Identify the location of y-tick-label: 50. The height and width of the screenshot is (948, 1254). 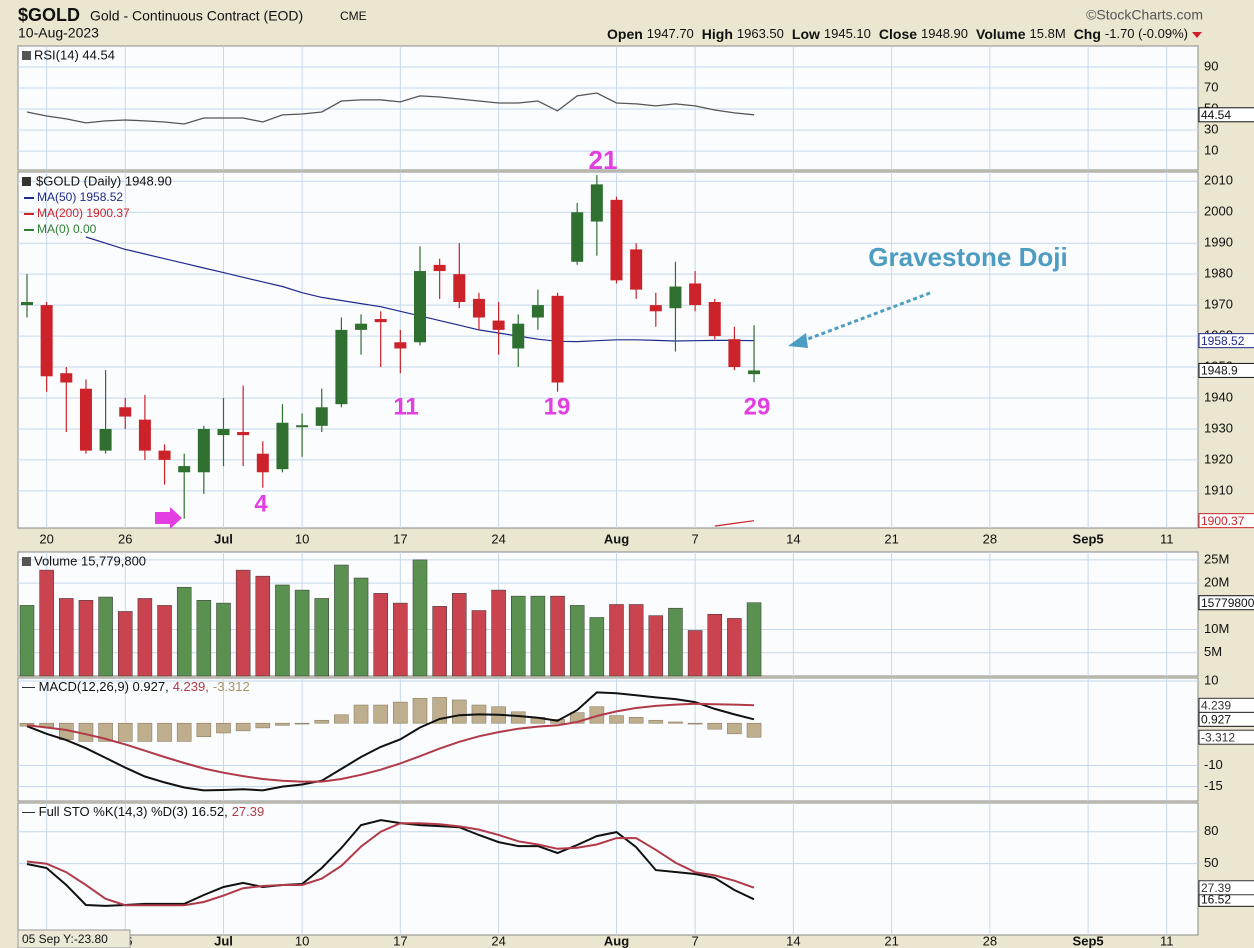
(1211, 862).